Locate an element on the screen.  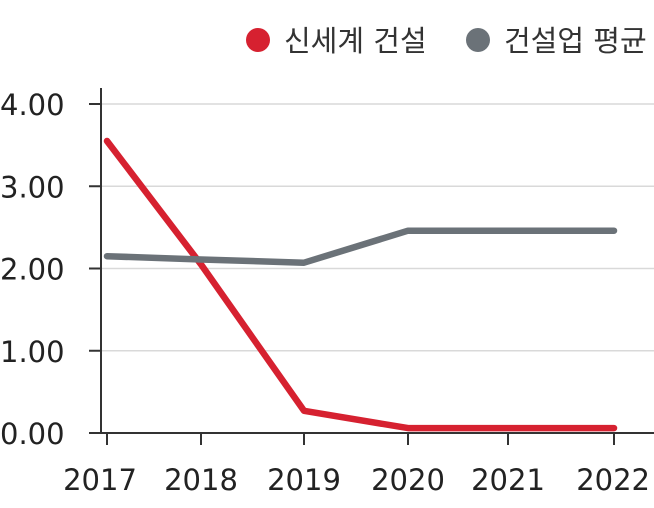
x-axis-ticks: 2017 2018 2019 2020 2021 2022 is located at coordinates (356, 465).